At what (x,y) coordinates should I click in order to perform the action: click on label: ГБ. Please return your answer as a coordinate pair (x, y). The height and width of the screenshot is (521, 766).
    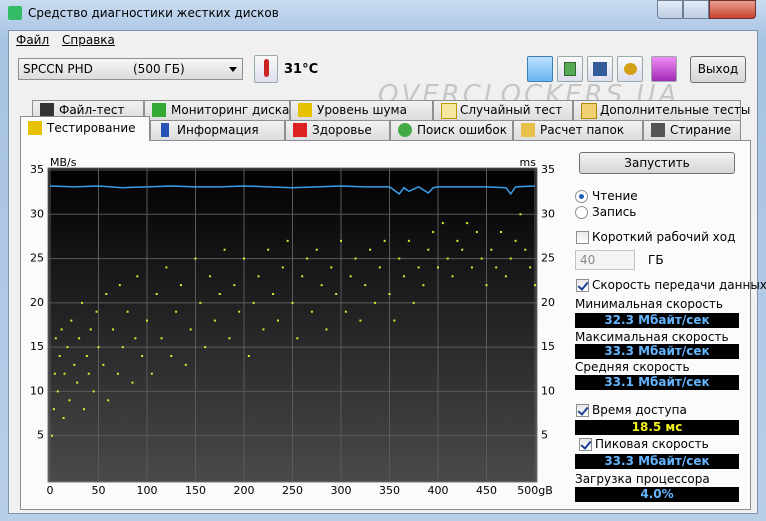
    Looking at the image, I should click on (656, 260).